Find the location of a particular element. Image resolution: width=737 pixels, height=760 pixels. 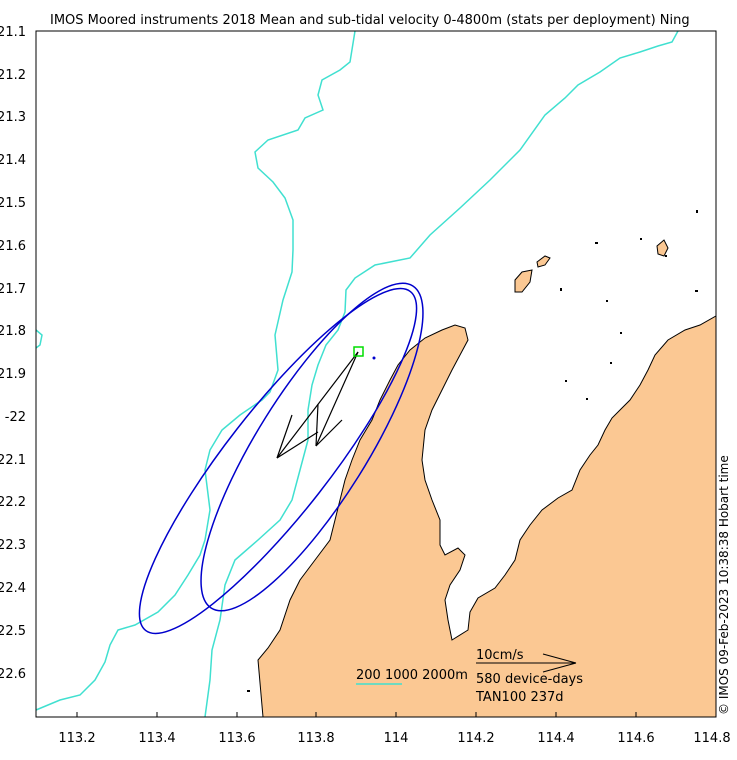

scale-label: 10cm/s is located at coordinates (500, 655).